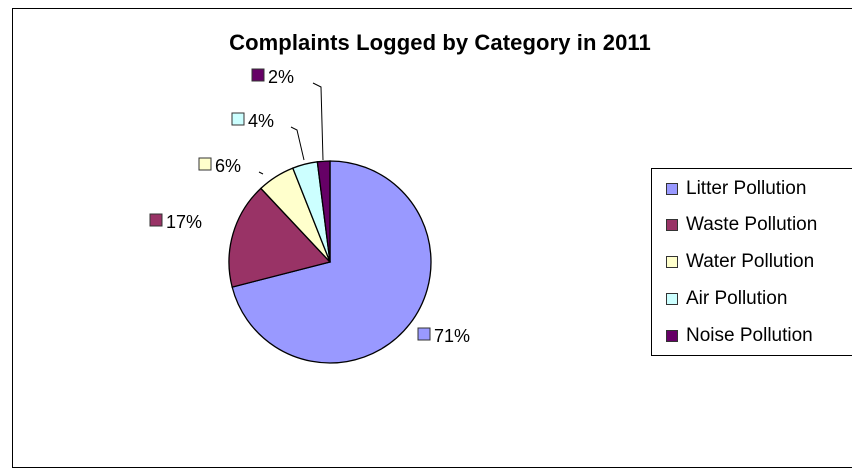 This screenshot has width=852, height=468. I want to click on data-label-air-pollution: 4%, so click(261, 121).